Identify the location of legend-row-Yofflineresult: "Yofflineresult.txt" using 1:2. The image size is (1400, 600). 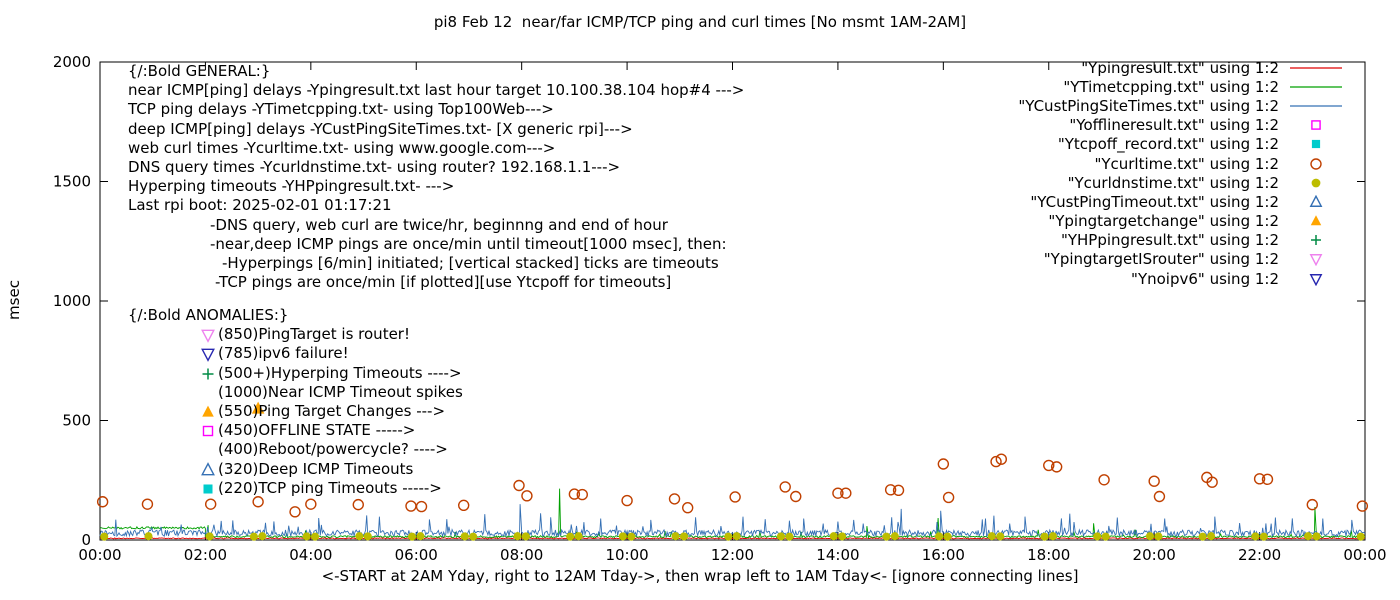
(1182, 125).